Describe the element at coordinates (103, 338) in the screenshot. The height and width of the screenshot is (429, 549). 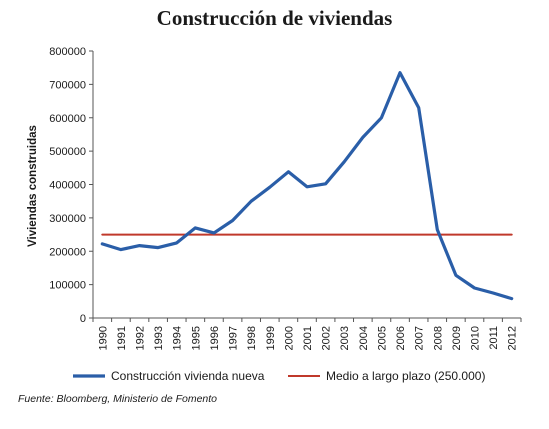
I see `x-tick-label: 1990` at that location.